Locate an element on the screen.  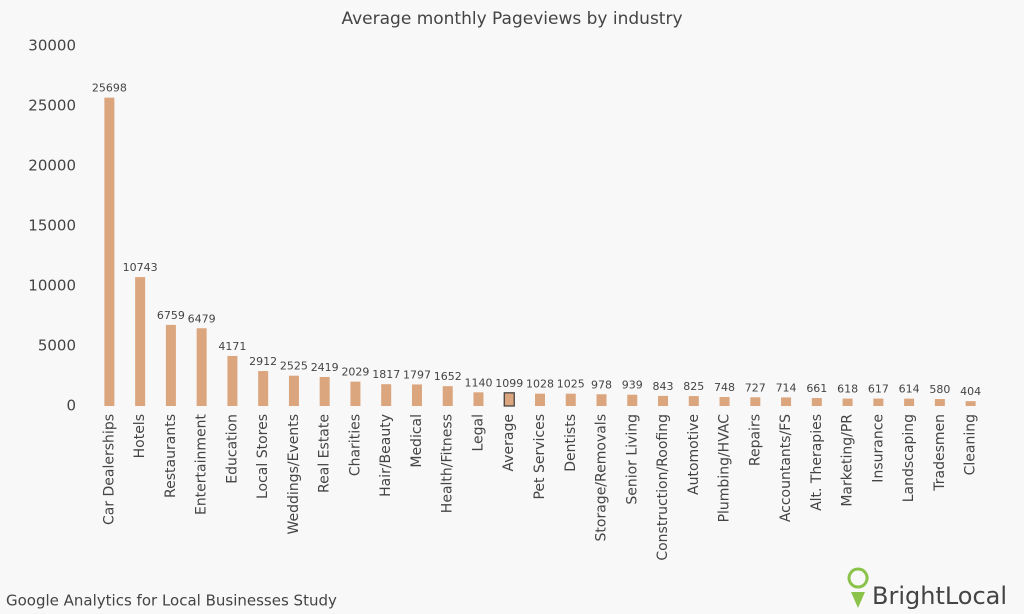
x-tick-label: Car Dealerships is located at coordinates (109, 469).